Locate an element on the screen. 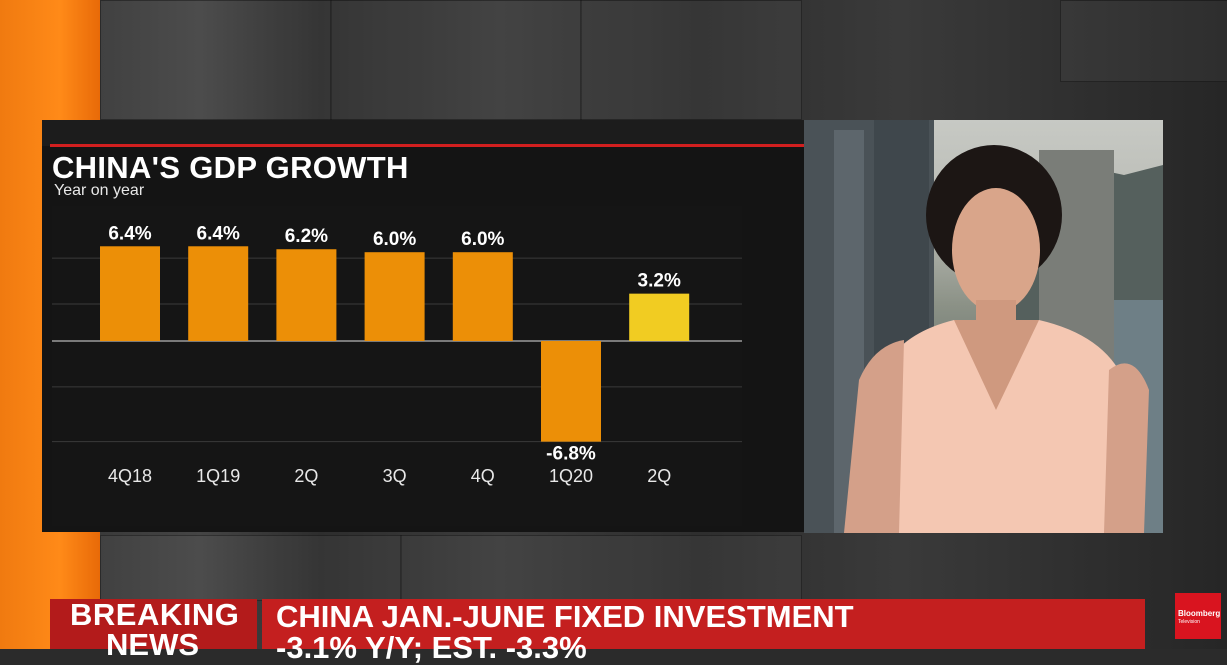 This screenshot has width=1227, height=665. breaking-news-label: BREAKING NEWS is located at coordinates (153, 628).